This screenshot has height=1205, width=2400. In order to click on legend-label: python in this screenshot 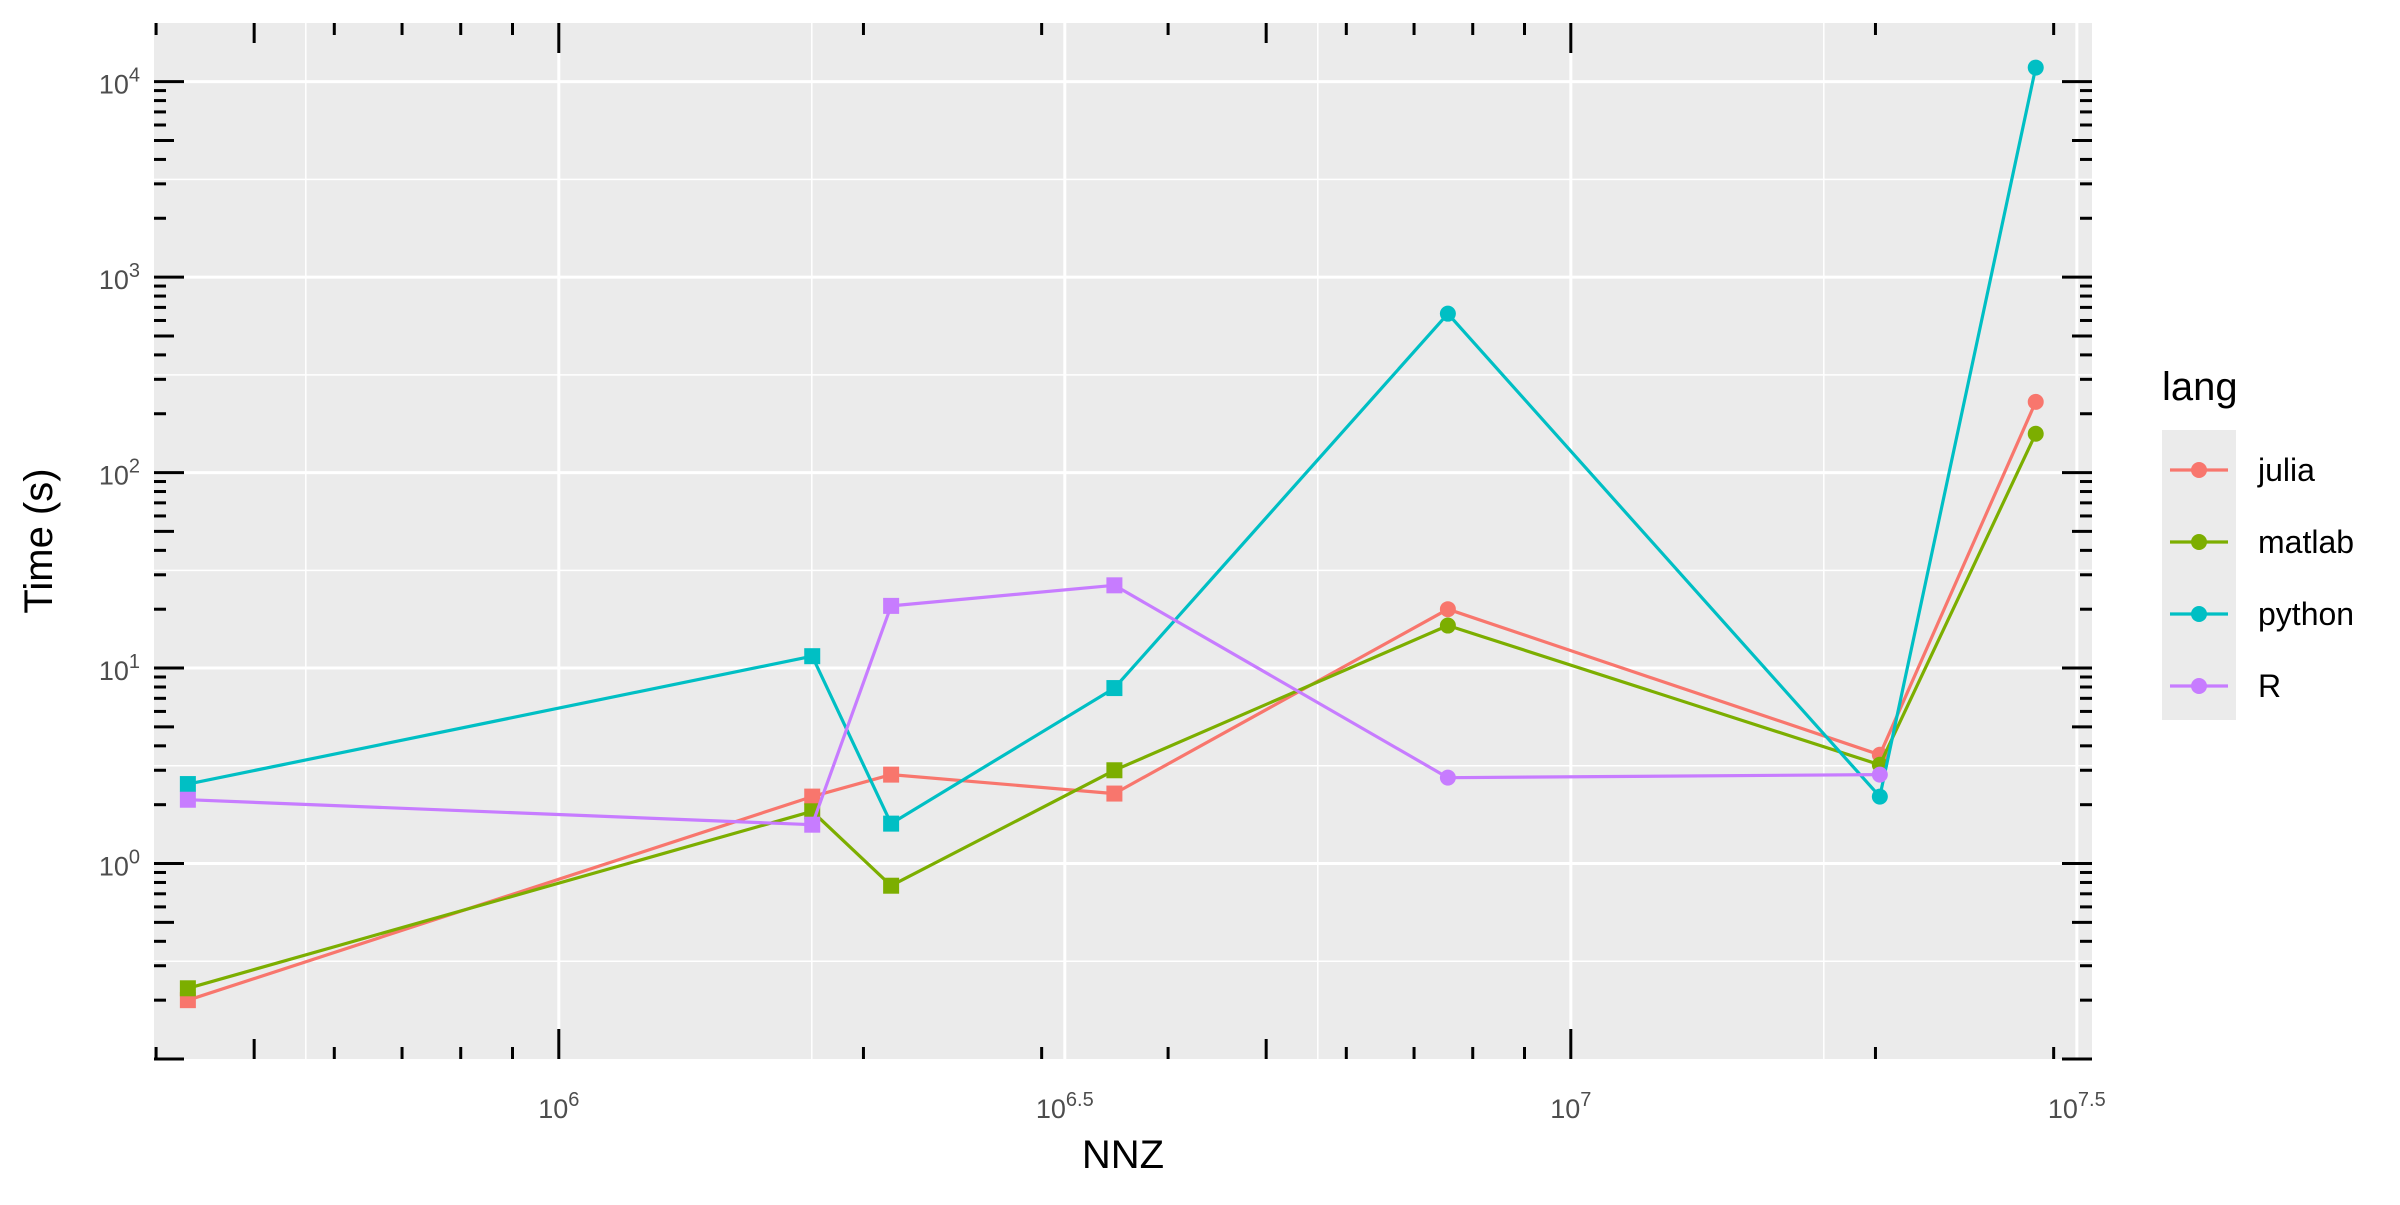, I will do `click(2306, 614)`.